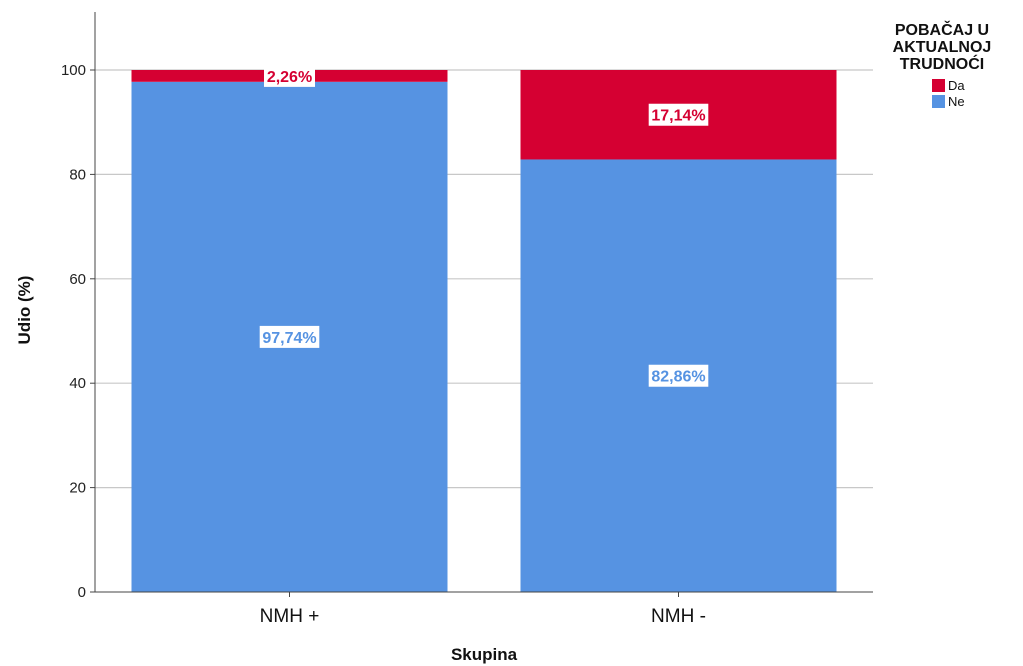 Image resolution: width=1023 pixels, height=666 pixels. Describe the element at coordinates (942, 64) in the screenshot. I see `legend-title-line: TRUDNOĆI` at that location.